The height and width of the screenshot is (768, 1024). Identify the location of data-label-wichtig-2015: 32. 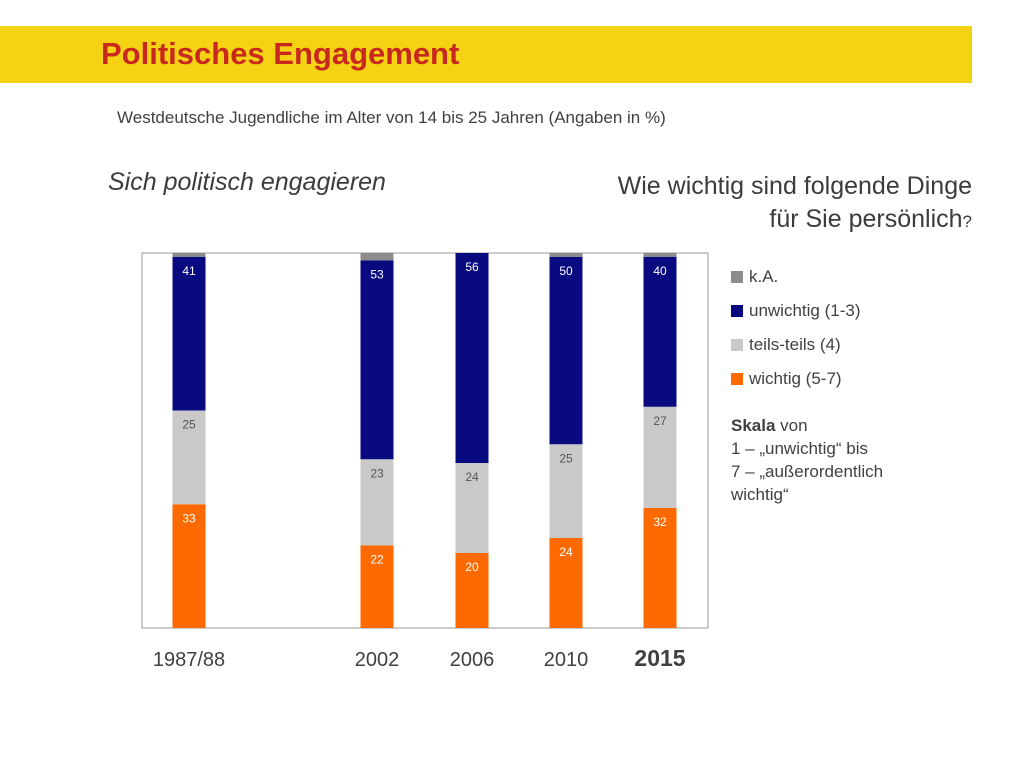
(660, 522).